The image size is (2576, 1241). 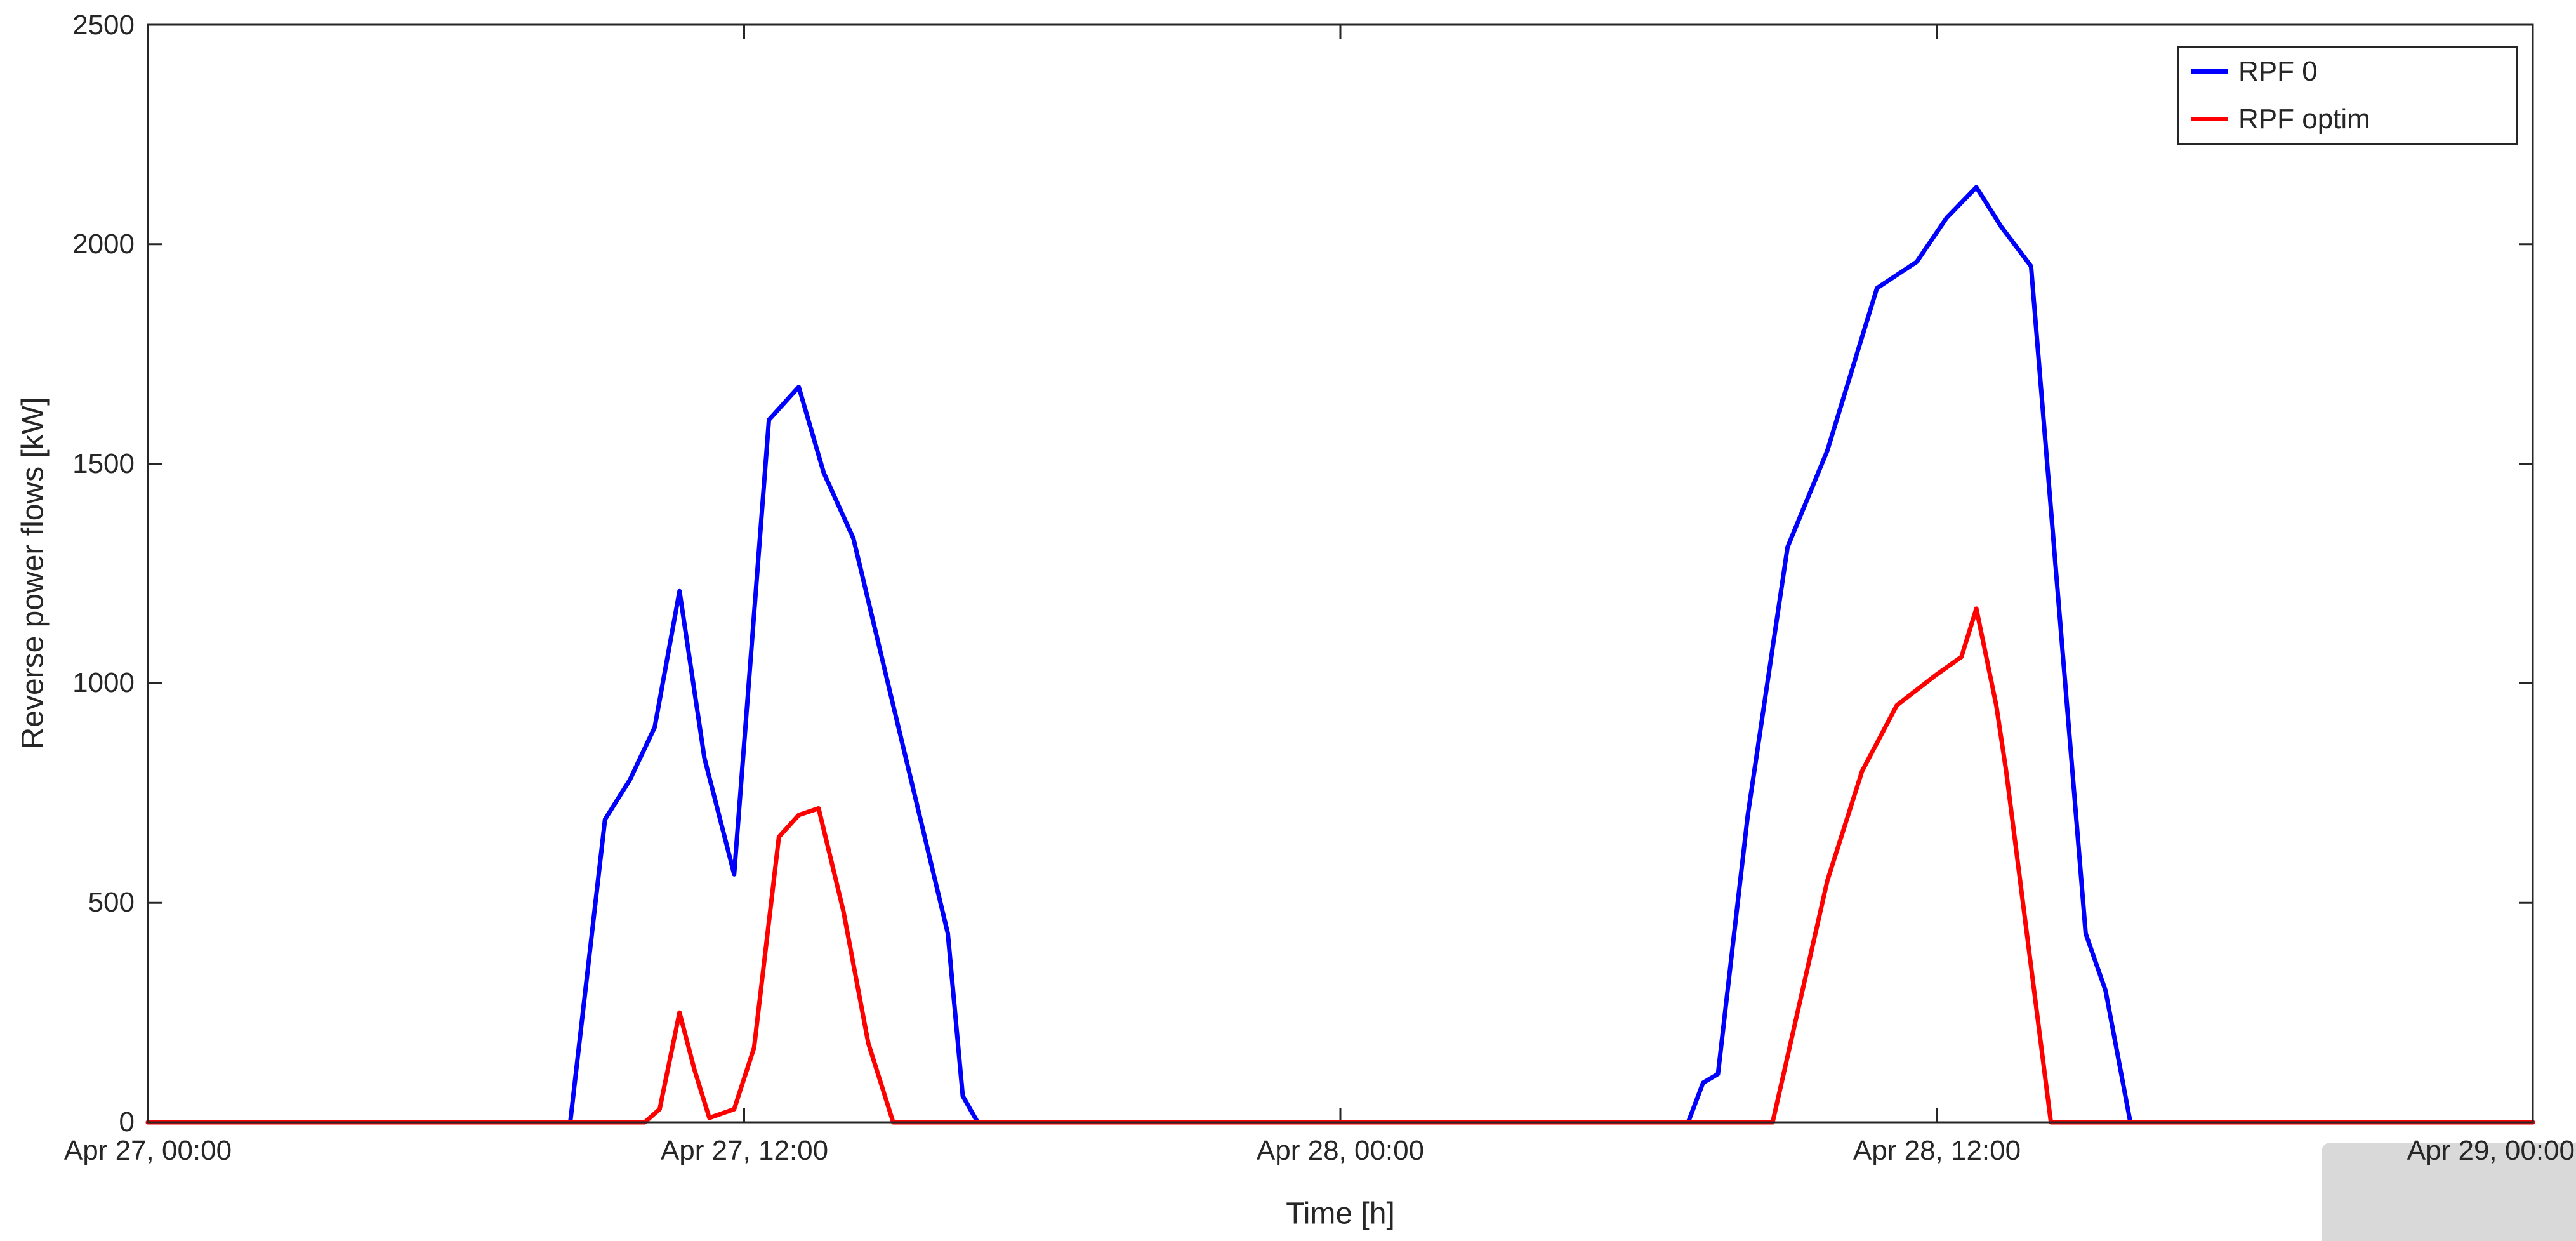 I want to click on x-tick-label: Apr 28, 12:00, so click(x=1937, y=1150).